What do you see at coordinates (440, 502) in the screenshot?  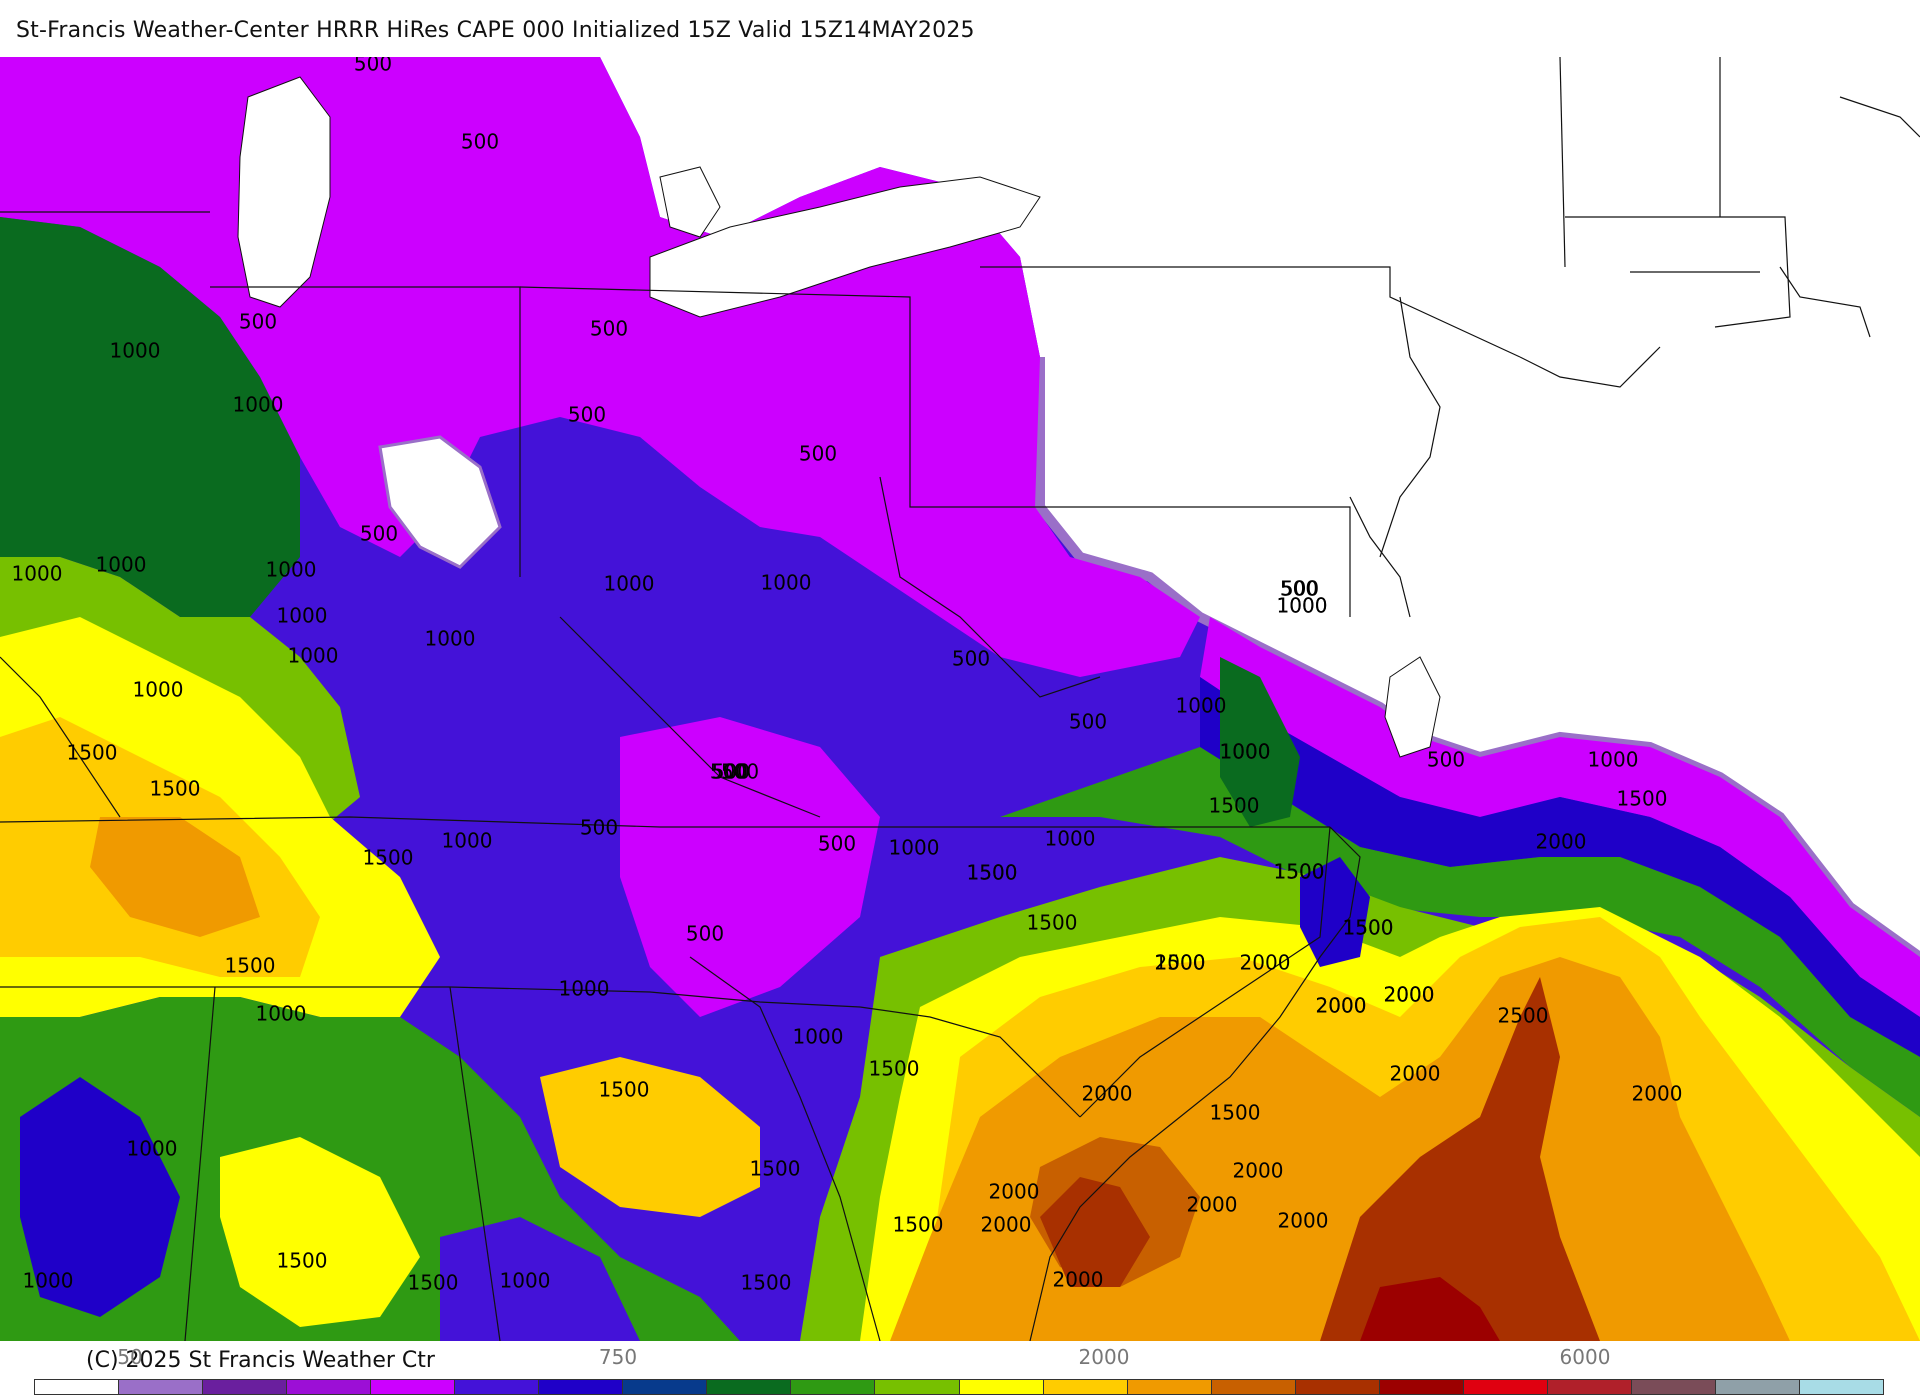 I see `white-patch-interior` at bounding box center [440, 502].